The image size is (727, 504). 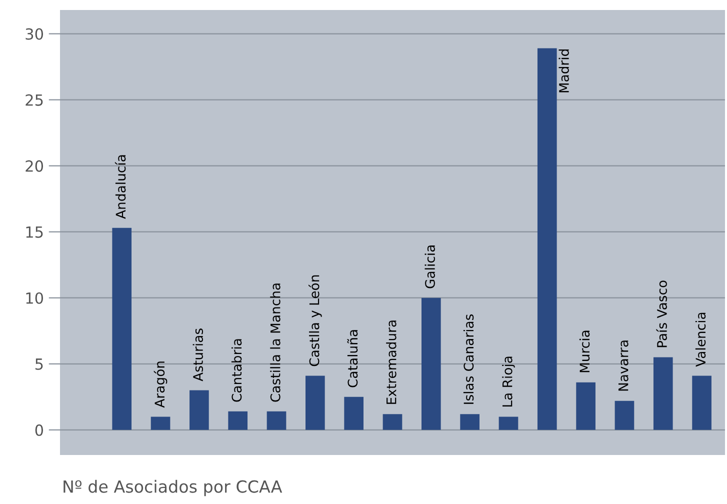 I want to click on x-tick-label: Extremadura, so click(x=391, y=362).